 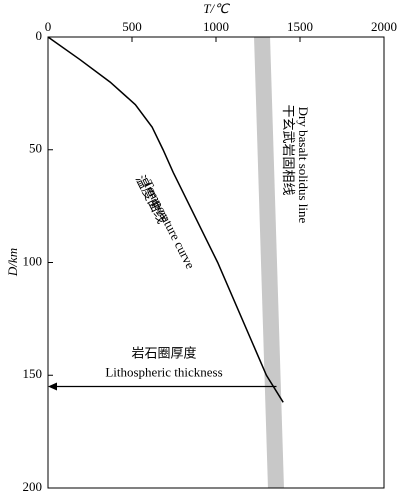 I want to click on y-tick-label: 100, so click(x=33, y=260).